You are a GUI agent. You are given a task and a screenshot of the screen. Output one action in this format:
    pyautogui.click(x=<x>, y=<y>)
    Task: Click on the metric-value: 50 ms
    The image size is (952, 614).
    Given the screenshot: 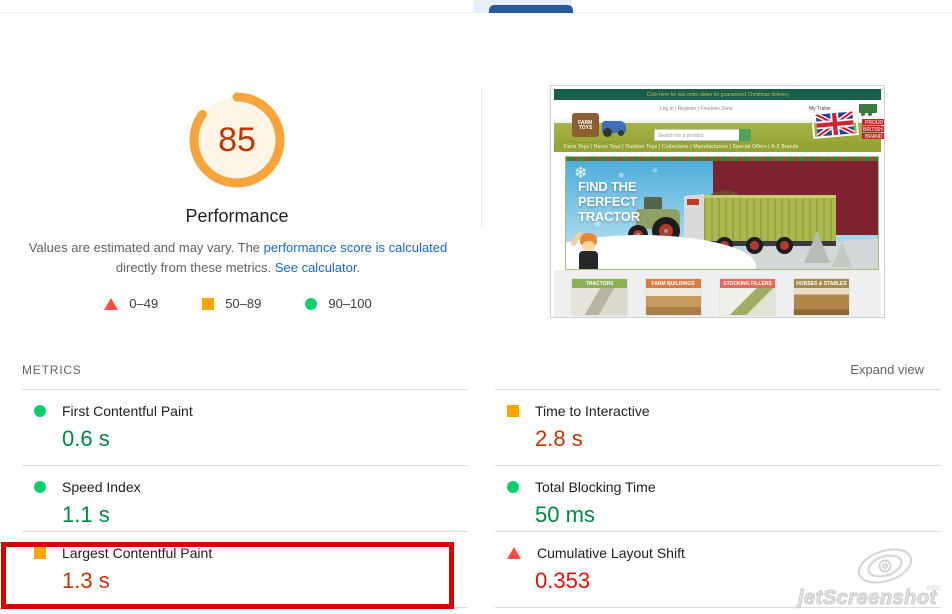 What is the action you would take?
    pyautogui.click(x=565, y=514)
    